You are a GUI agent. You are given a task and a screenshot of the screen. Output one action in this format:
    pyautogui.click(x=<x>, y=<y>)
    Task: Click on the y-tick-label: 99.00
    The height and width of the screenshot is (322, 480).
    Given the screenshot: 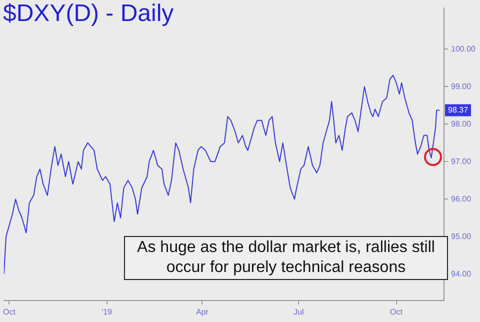 What is the action you would take?
    pyautogui.click(x=461, y=86)
    